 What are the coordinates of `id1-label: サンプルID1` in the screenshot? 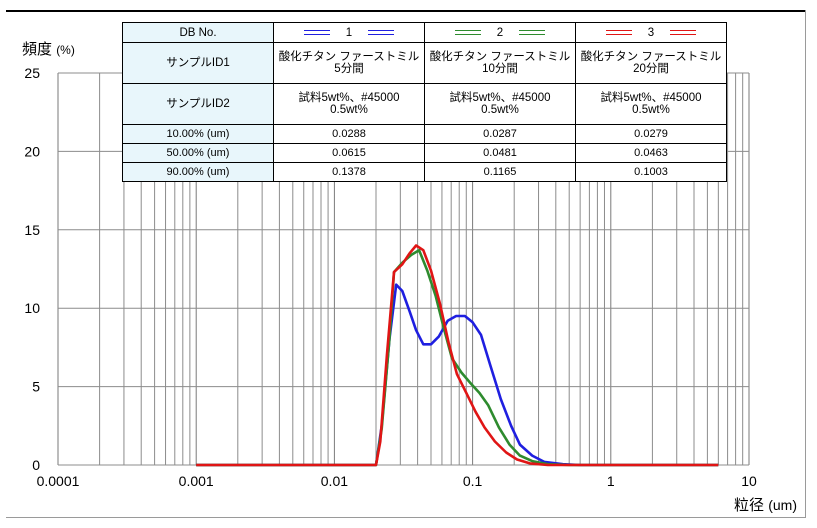 It's located at (198, 63).